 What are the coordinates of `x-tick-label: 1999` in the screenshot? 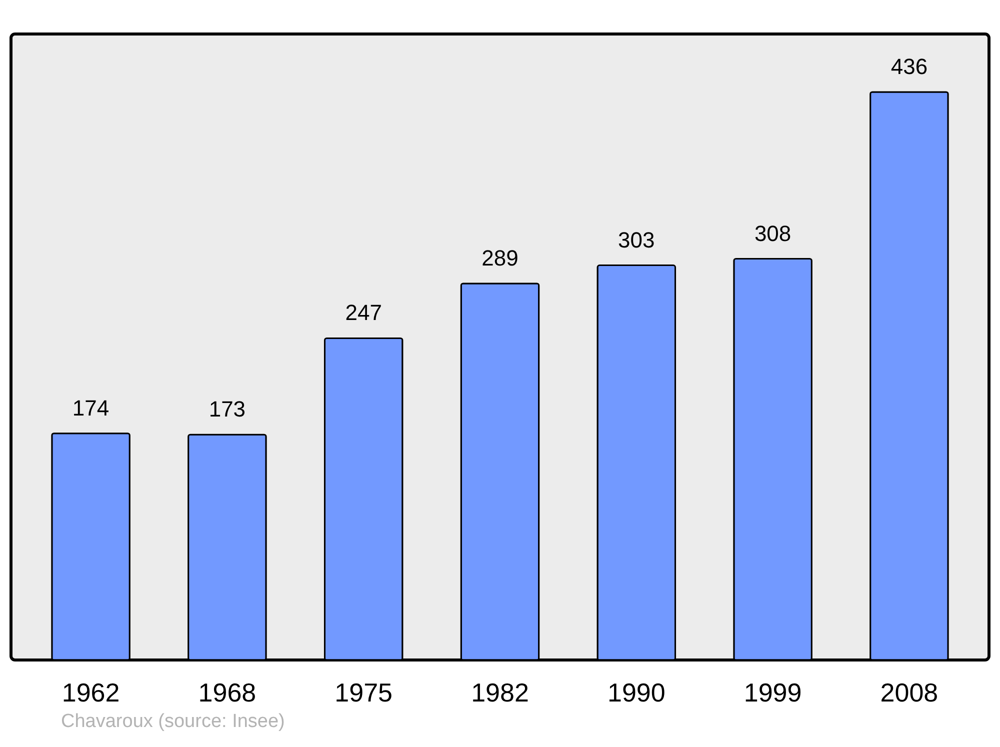 It's located at (773, 693).